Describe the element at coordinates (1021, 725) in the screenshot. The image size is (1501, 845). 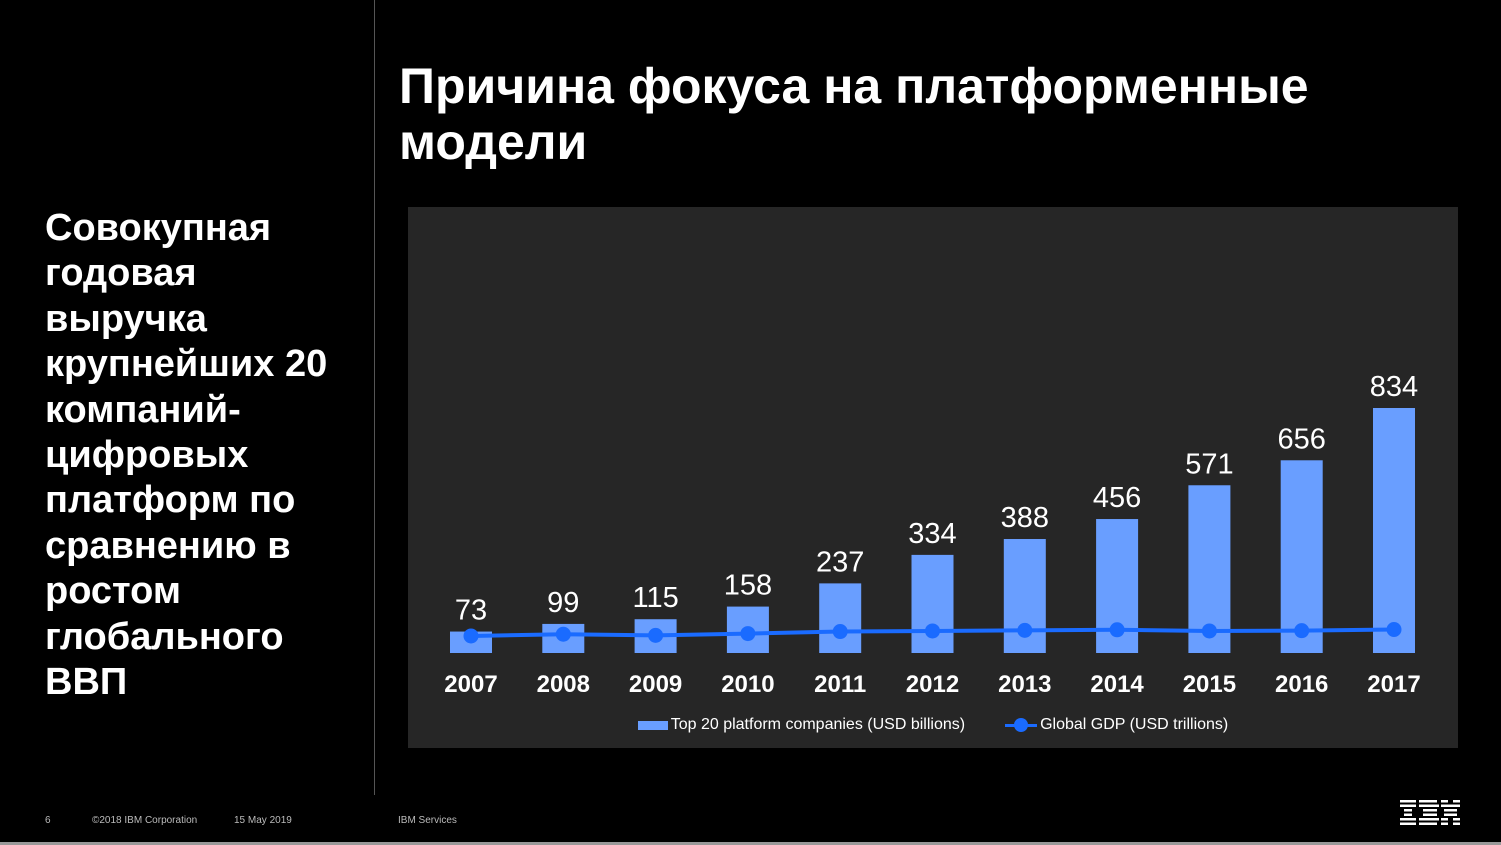
I see `legend-line-swatch` at that location.